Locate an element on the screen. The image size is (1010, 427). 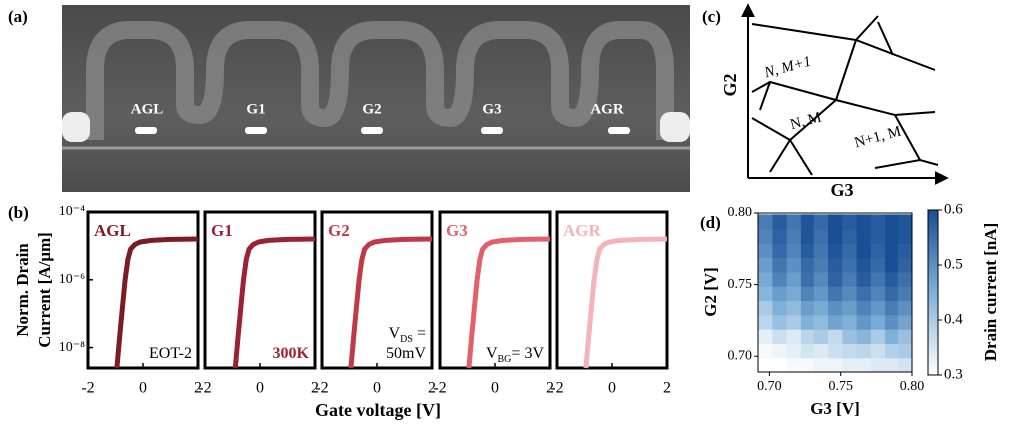
annotation-part: 50mV is located at coordinates (406, 353).